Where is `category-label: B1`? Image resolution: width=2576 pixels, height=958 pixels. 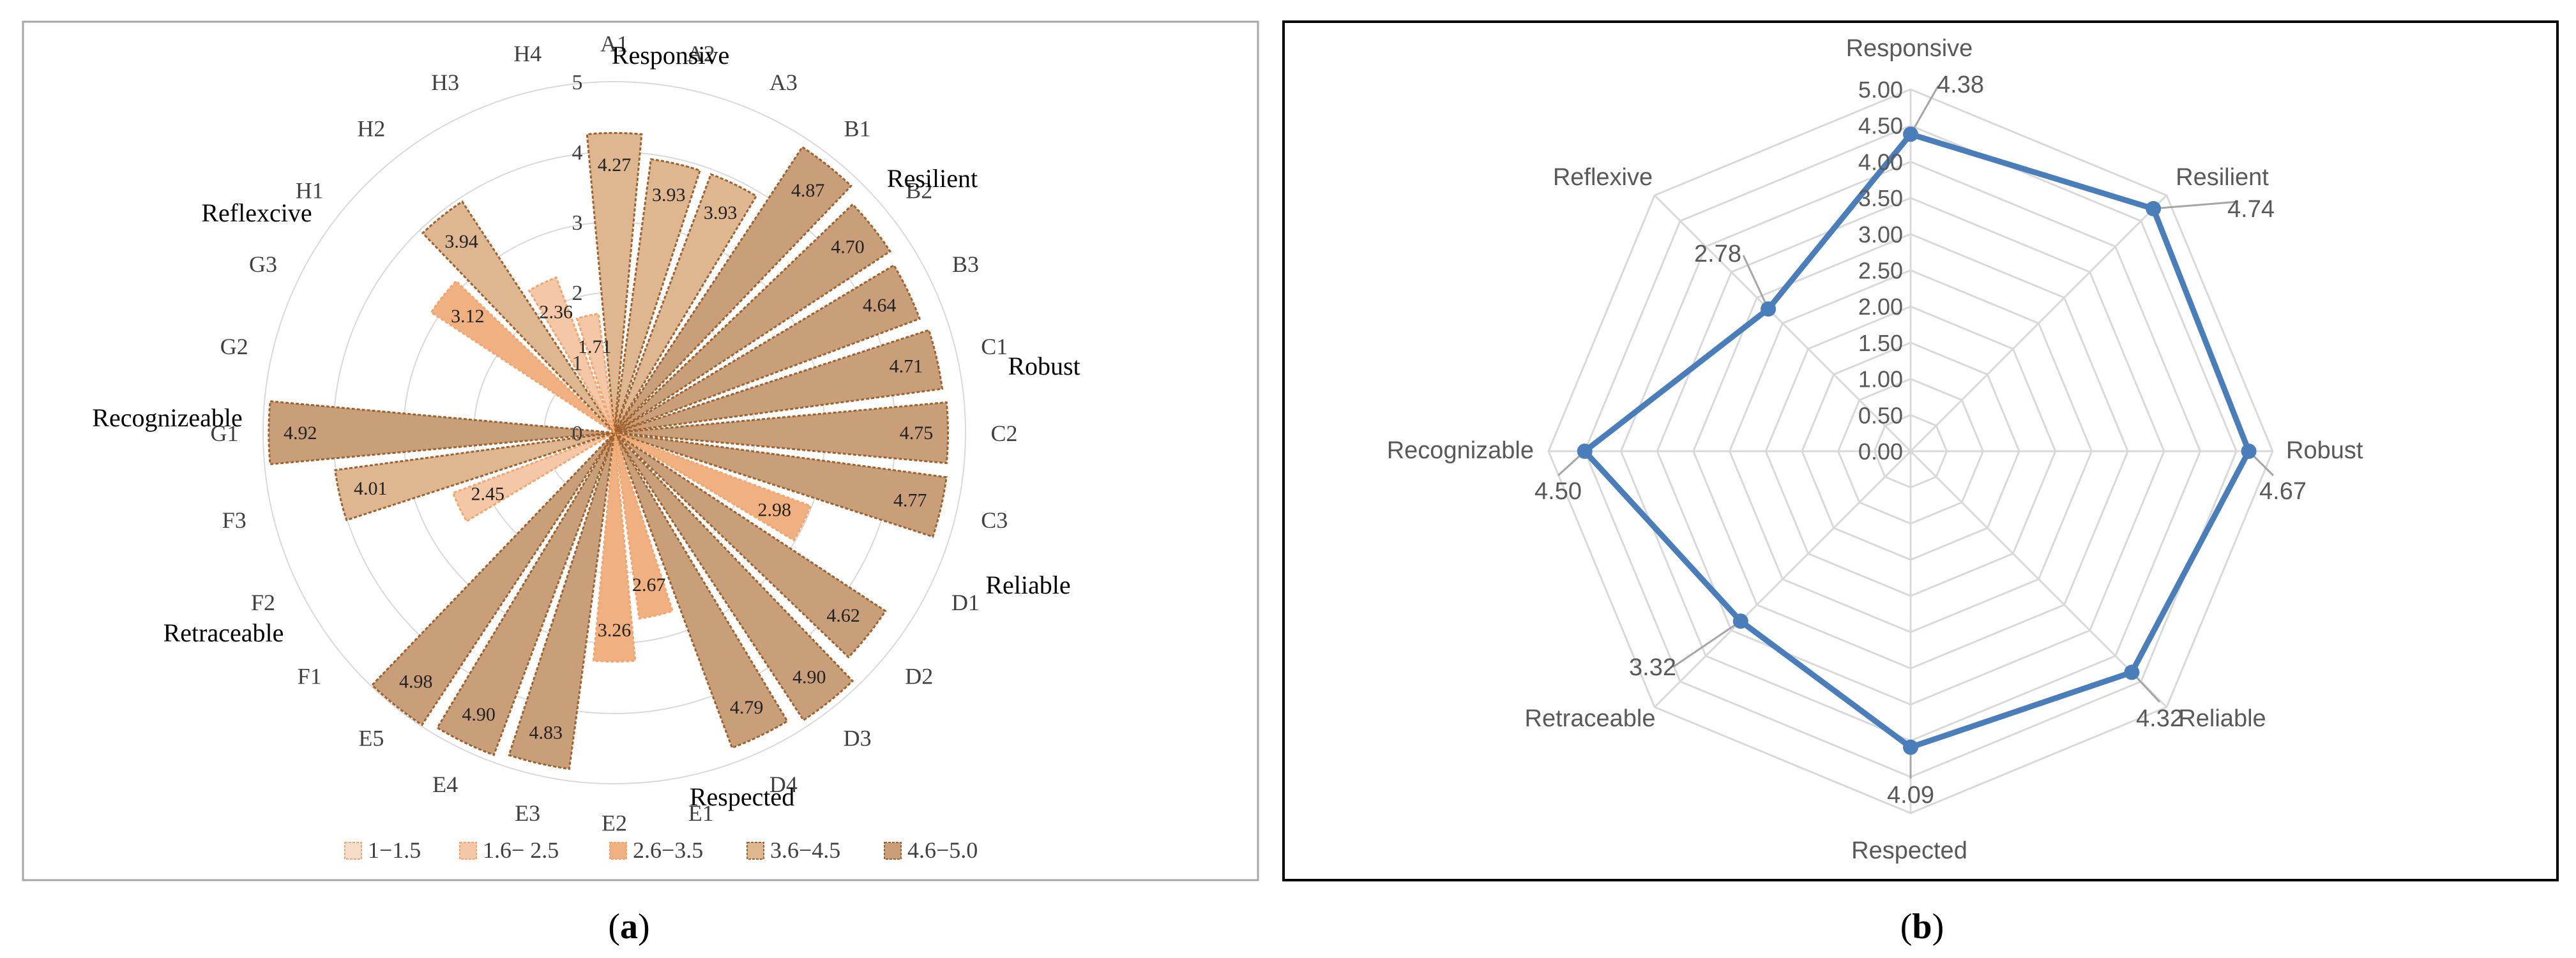
category-label: B1 is located at coordinates (858, 129).